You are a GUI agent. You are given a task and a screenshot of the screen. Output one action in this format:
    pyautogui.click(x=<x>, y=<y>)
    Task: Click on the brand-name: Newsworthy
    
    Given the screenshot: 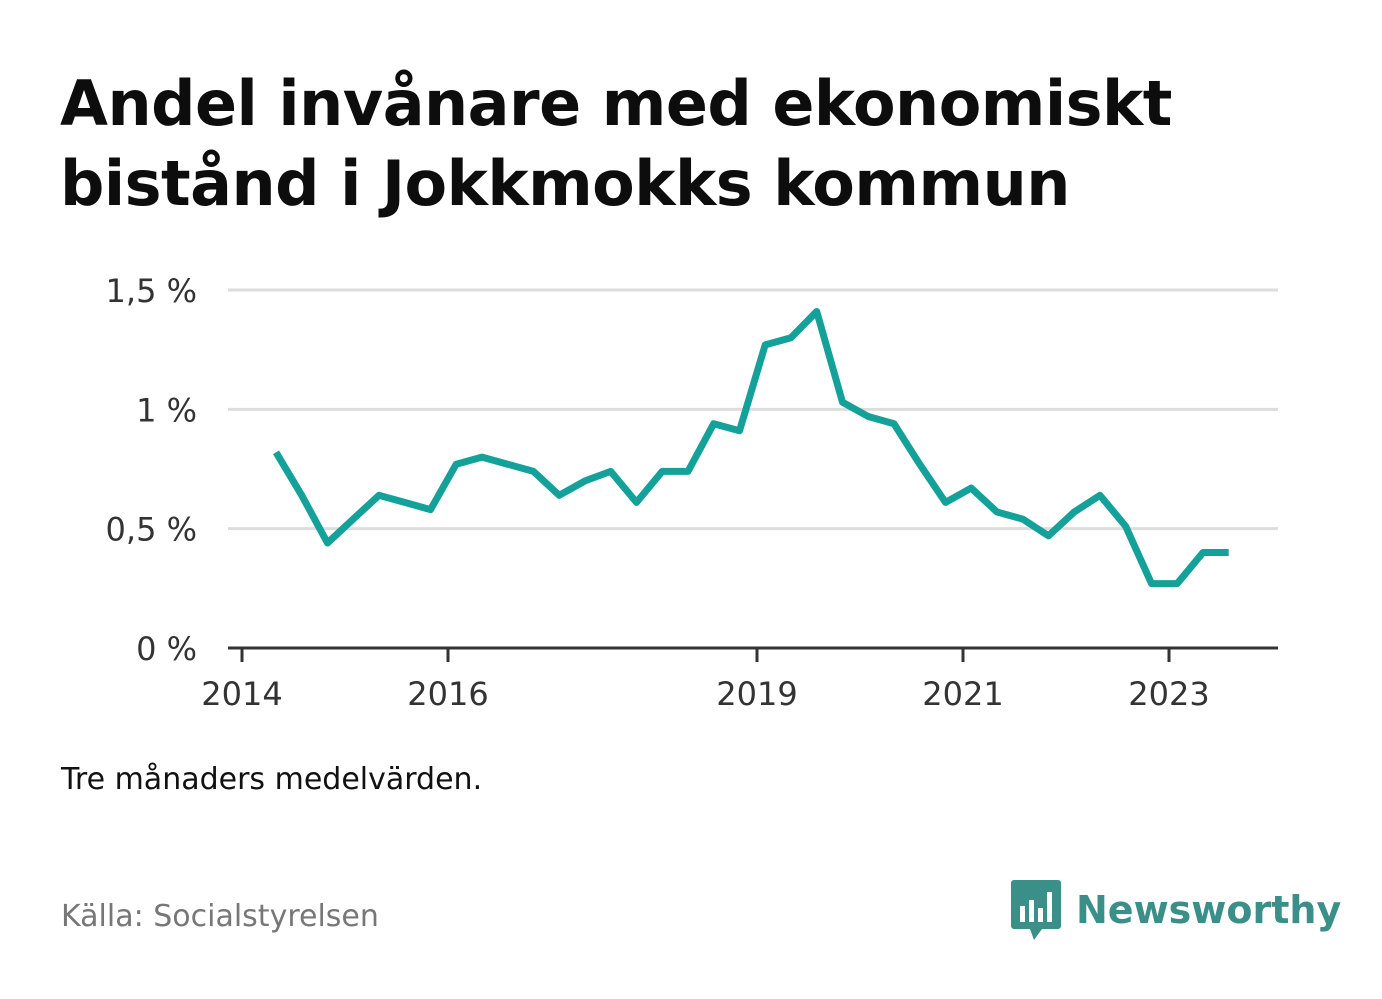 What is the action you would take?
    pyautogui.click(x=1209, y=910)
    